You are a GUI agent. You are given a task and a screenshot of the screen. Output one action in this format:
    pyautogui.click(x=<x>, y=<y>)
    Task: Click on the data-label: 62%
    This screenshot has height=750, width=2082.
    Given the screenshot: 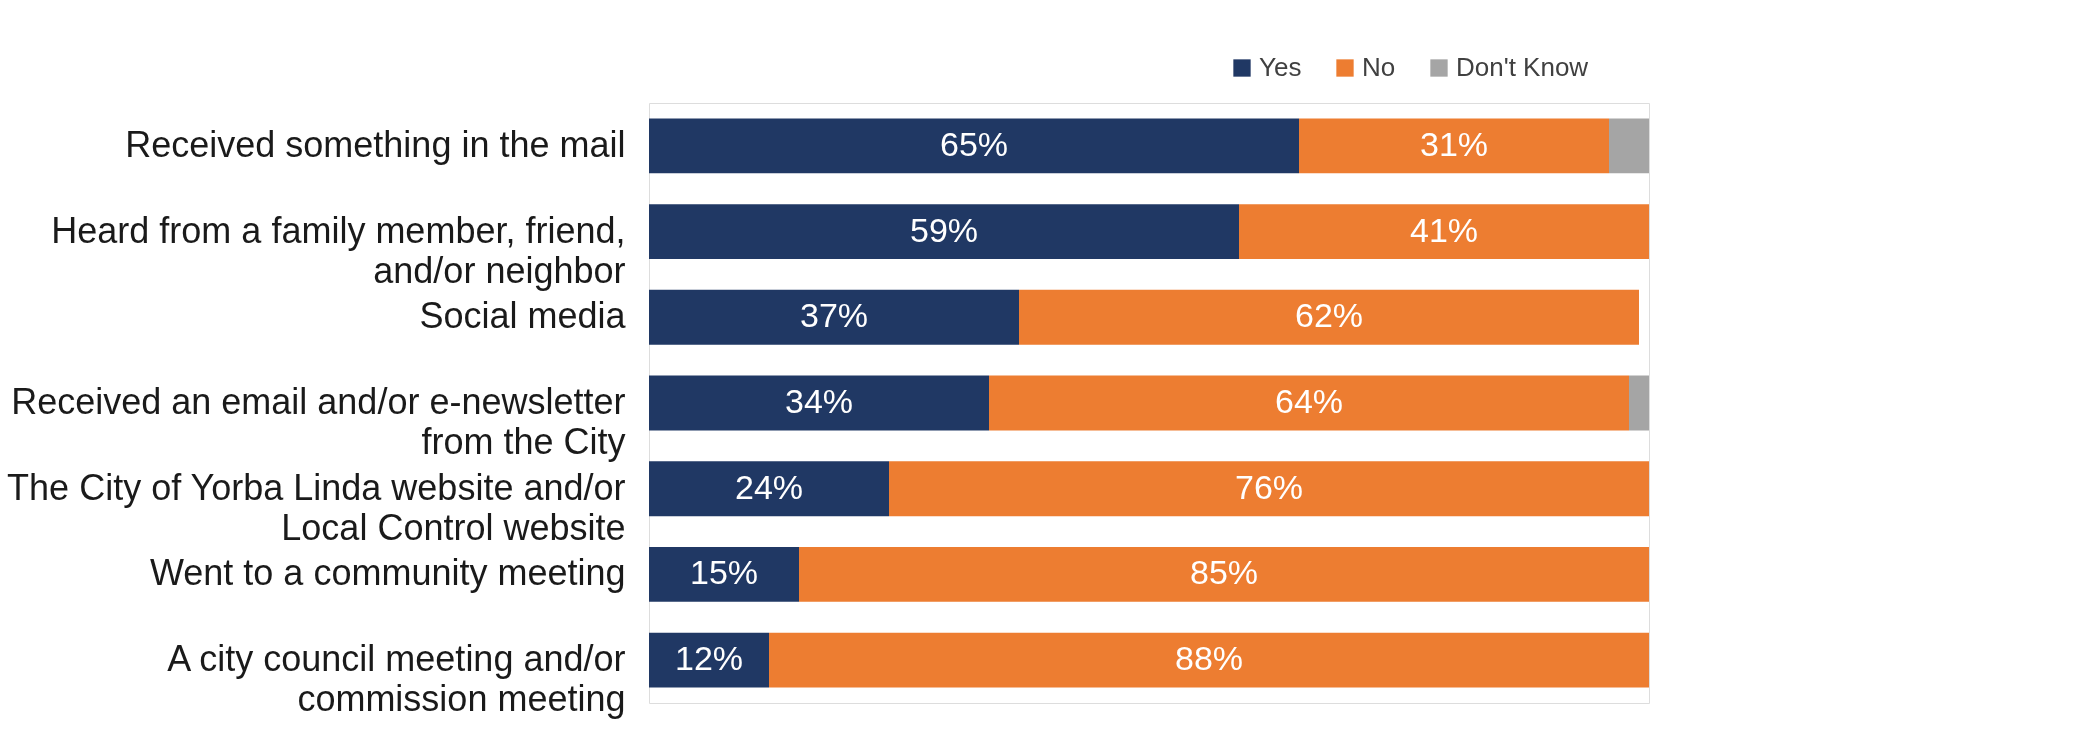 What is the action you would take?
    pyautogui.click(x=1329, y=315)
    